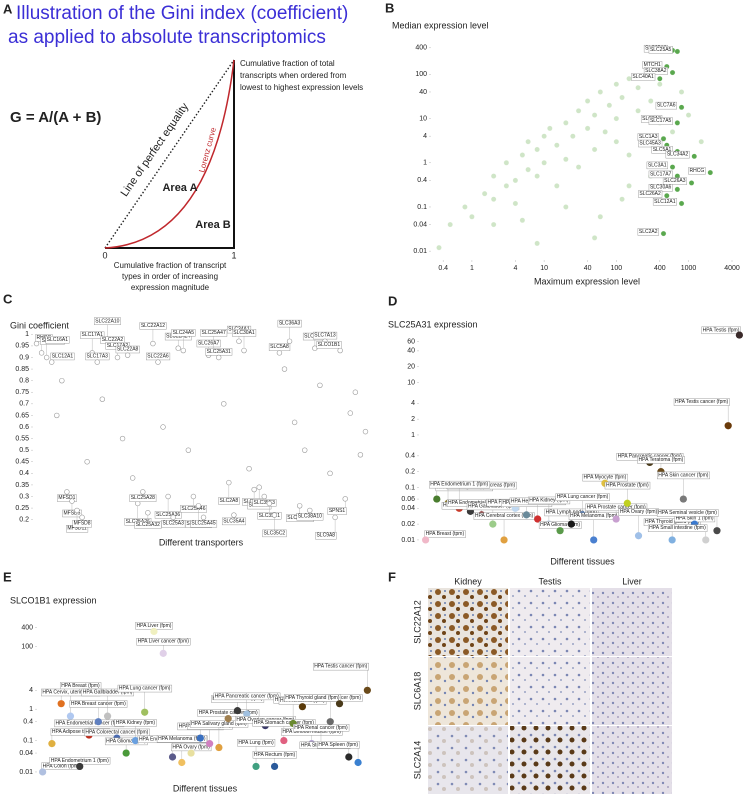 The height and width of the screenshot is (795, 752). I want to click on point-label: SLC12A1, so click(63, 356).